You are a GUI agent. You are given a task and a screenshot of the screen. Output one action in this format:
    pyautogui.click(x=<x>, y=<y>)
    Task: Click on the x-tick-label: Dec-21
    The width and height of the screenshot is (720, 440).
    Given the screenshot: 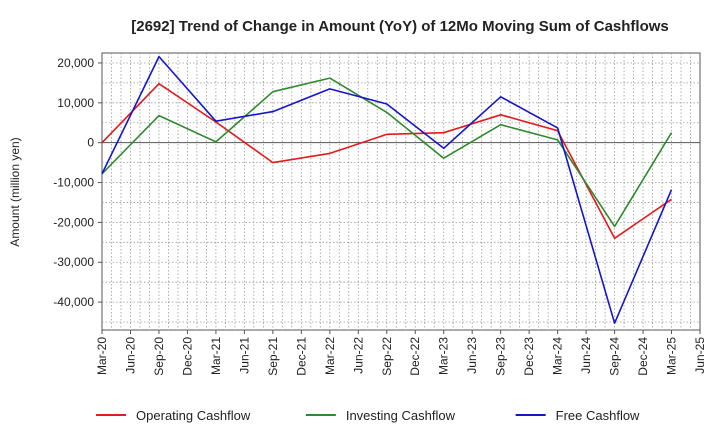 What is the action you would take?
    pyautogui.click(x=301, y=356)
    